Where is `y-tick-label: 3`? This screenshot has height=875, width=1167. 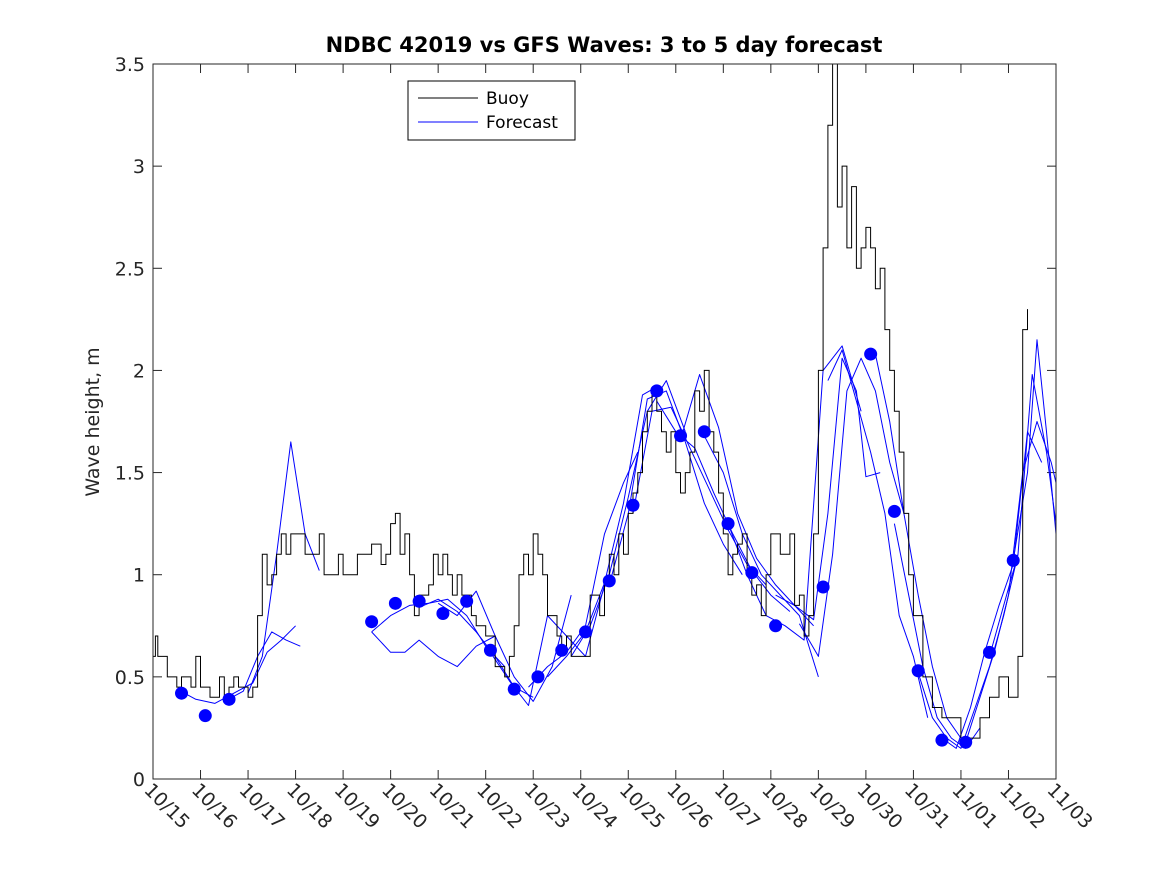
y-tick-label: 3 is located at coordinates (139, 167).